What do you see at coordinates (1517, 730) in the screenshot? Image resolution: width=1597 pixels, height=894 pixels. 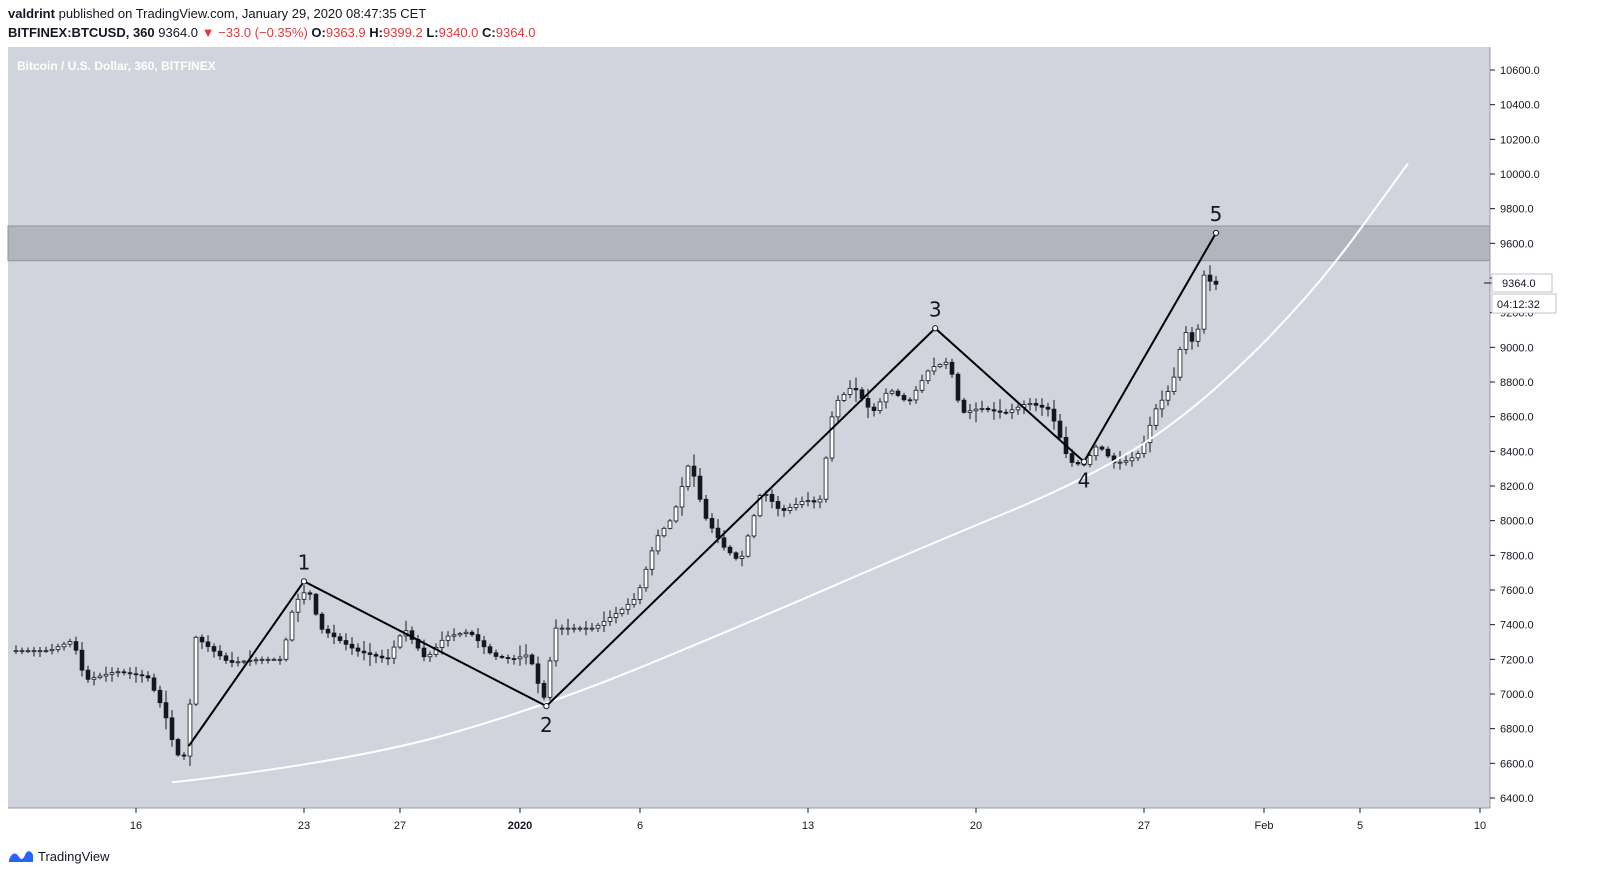 I see `price-tick-label: 6800.0` at bounding box center [1517, 730].